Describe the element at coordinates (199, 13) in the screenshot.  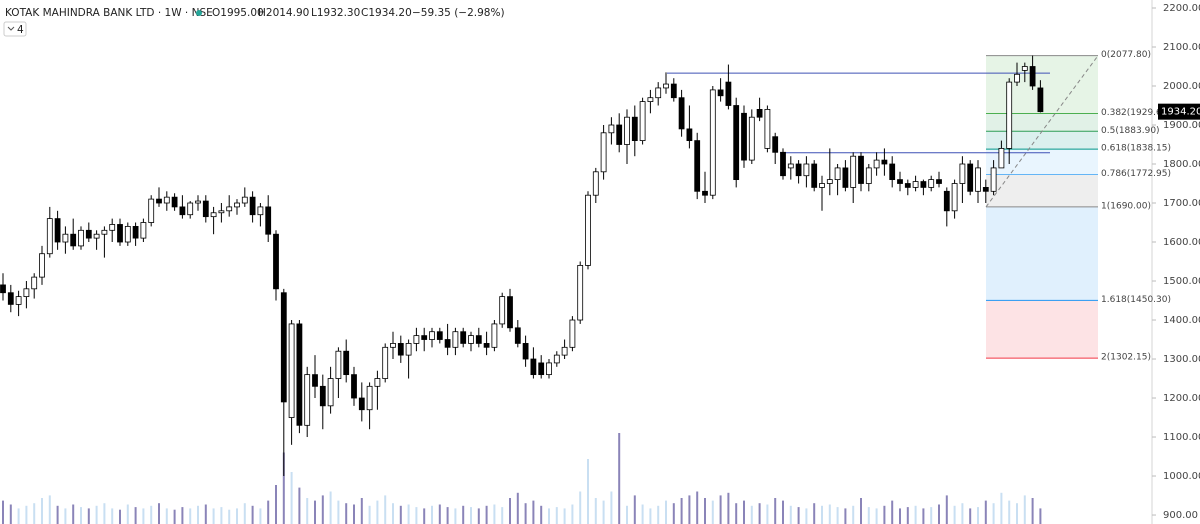
I see `status-dot` at that location.